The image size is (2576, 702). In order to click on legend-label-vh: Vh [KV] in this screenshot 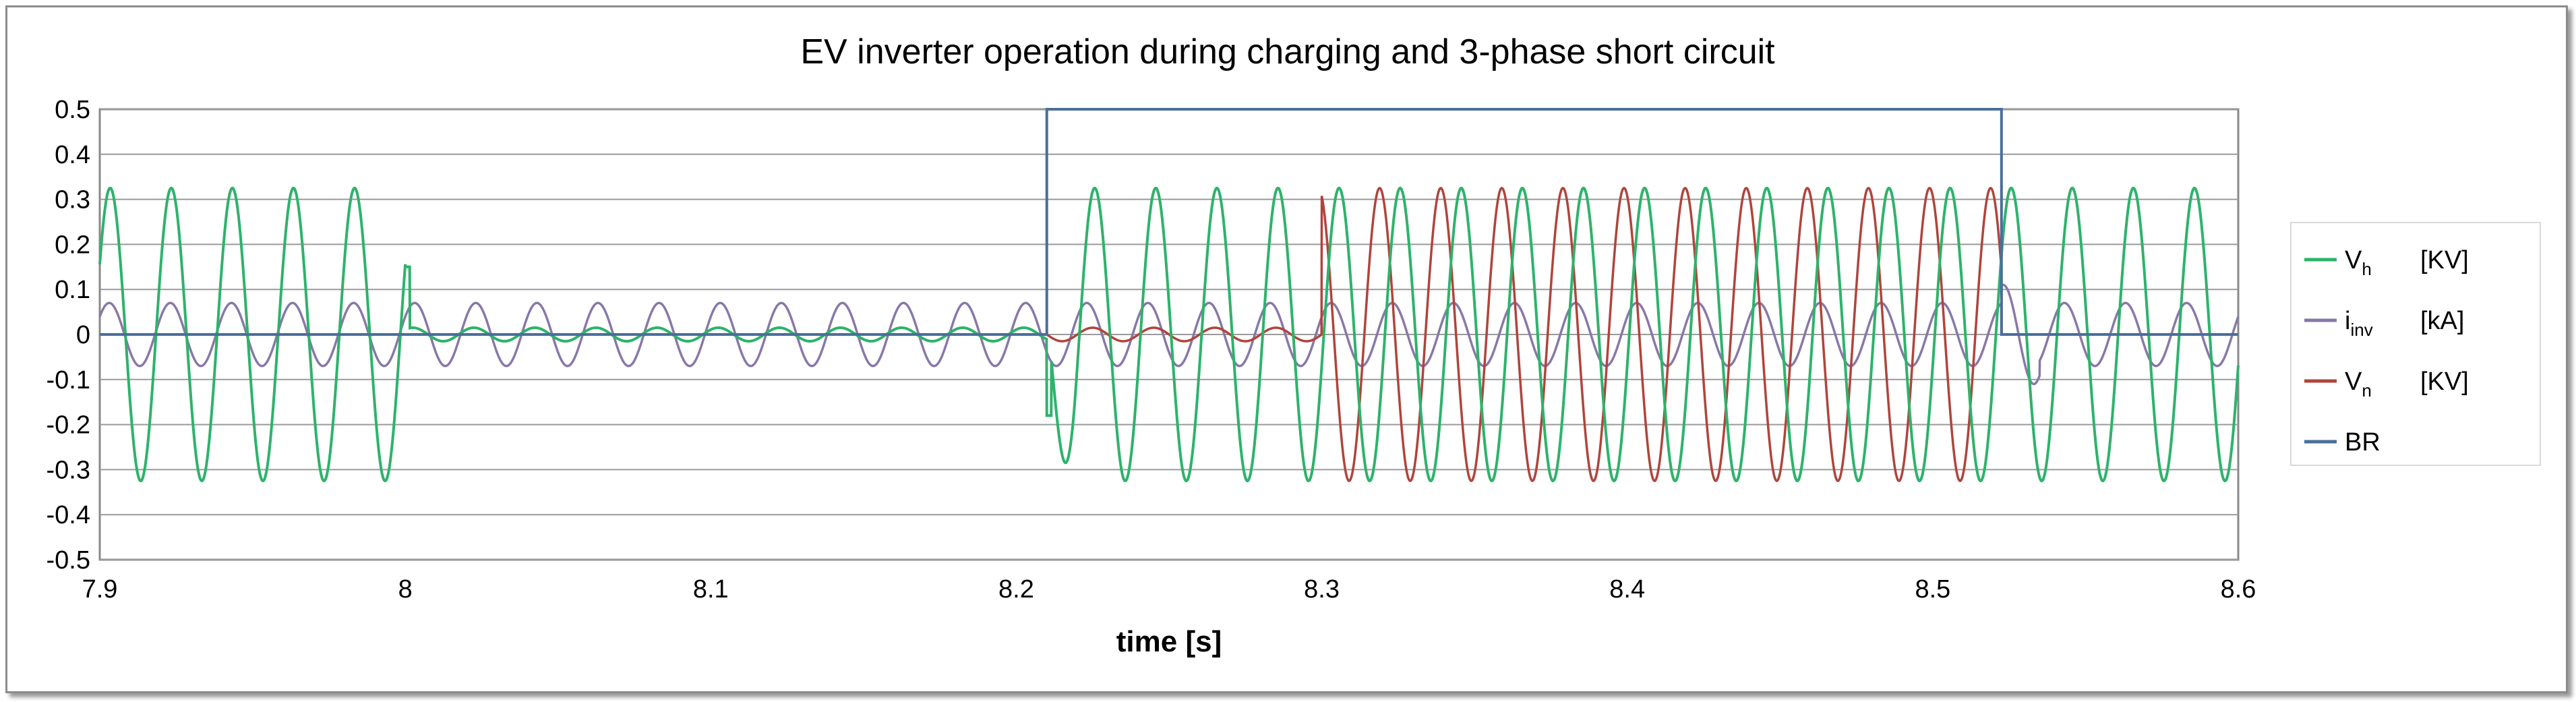, I will do `click(2407, 262)`.